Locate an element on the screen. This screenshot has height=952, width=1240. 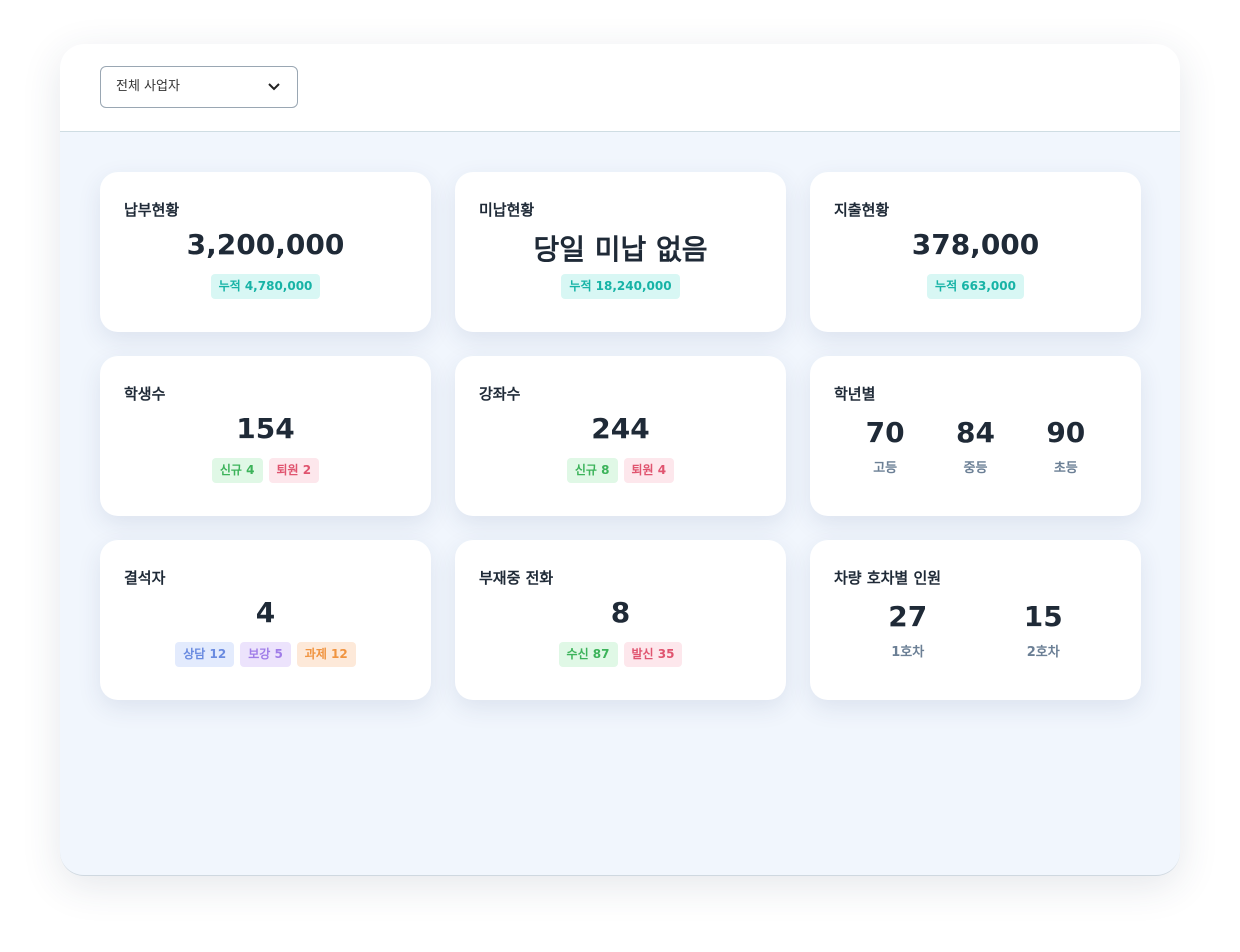
badge-row: 상담 12 보강 5 과제 12 is located at coordinates (265, 654).